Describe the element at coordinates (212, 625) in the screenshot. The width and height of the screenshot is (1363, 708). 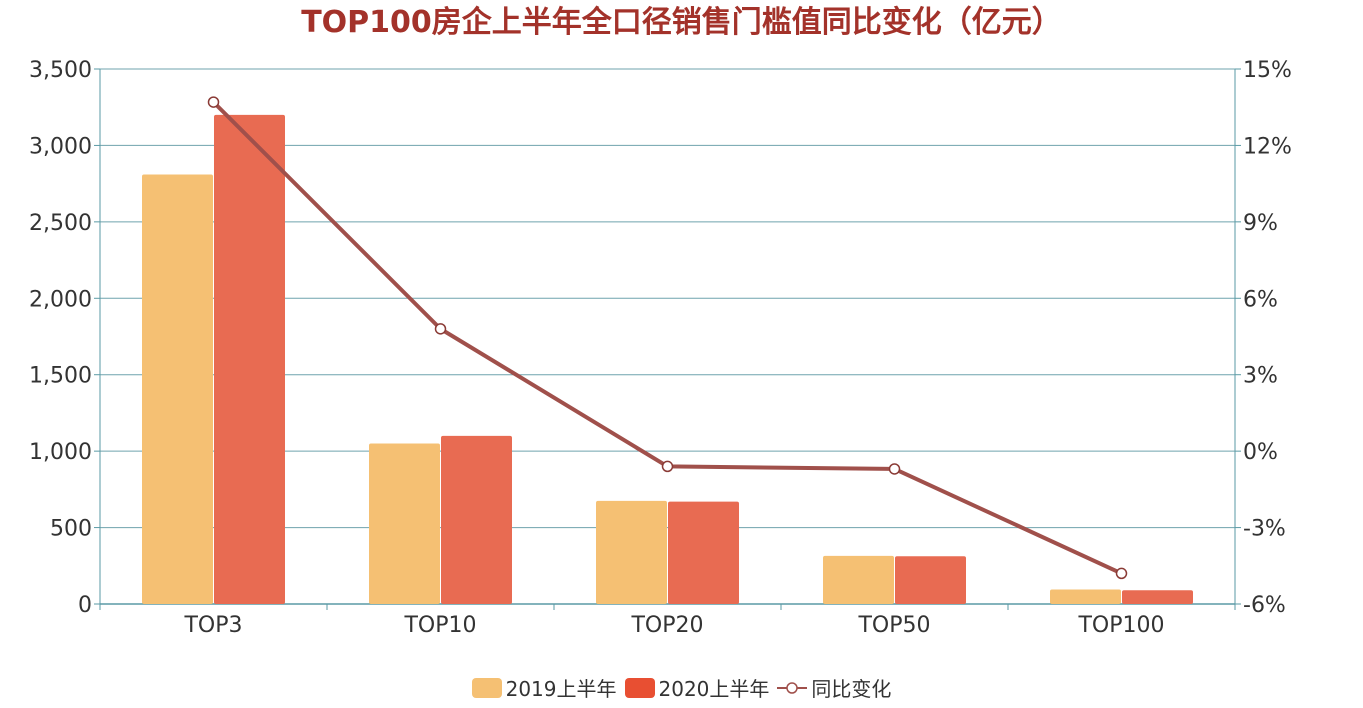
I see `x-tick-label: TOP3` at that location.